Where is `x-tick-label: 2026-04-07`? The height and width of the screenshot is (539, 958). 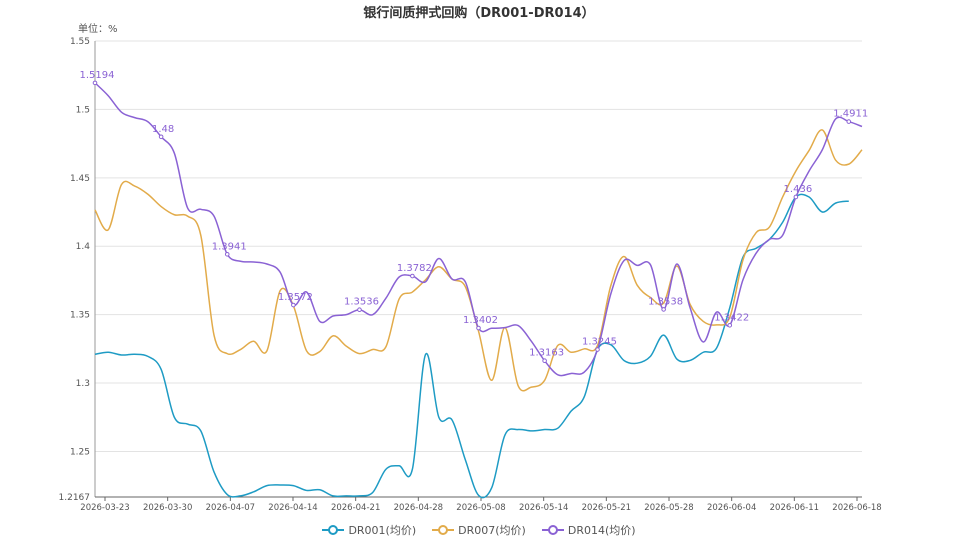 x-tick-label: 2026-04-07 is located at coordinates (230, 508).